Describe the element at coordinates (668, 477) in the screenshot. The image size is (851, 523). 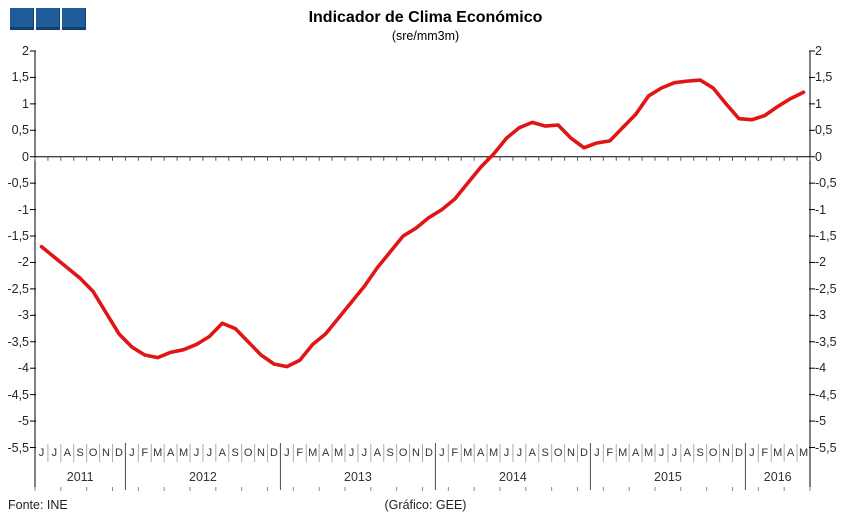
I see `year-label: 2015` at that location.